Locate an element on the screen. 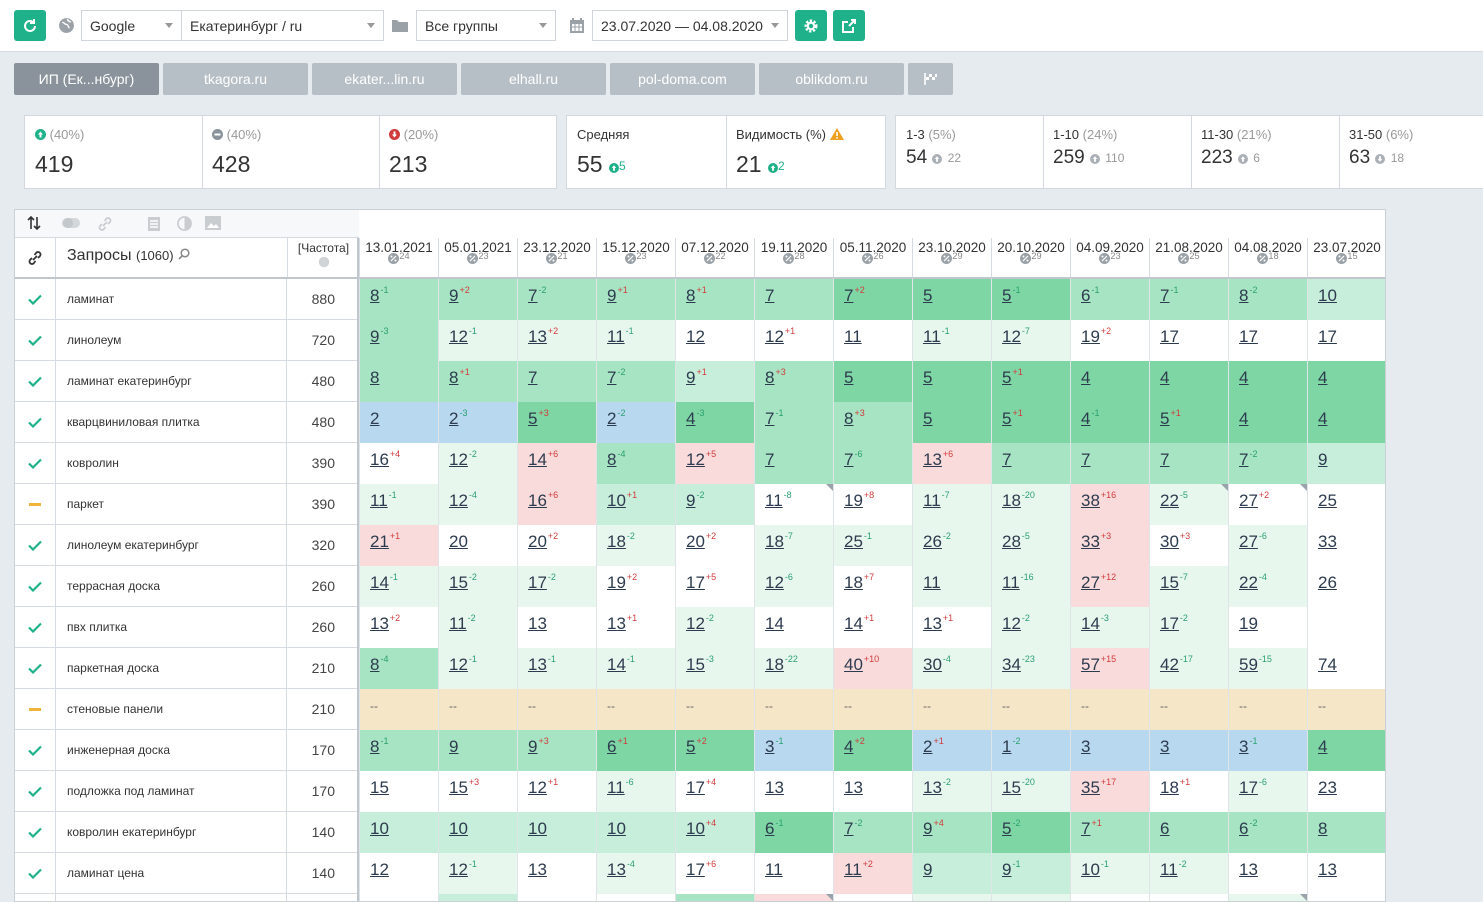  date-column-header: 04.09.2020 23 is located at coordinates (1109, 258).